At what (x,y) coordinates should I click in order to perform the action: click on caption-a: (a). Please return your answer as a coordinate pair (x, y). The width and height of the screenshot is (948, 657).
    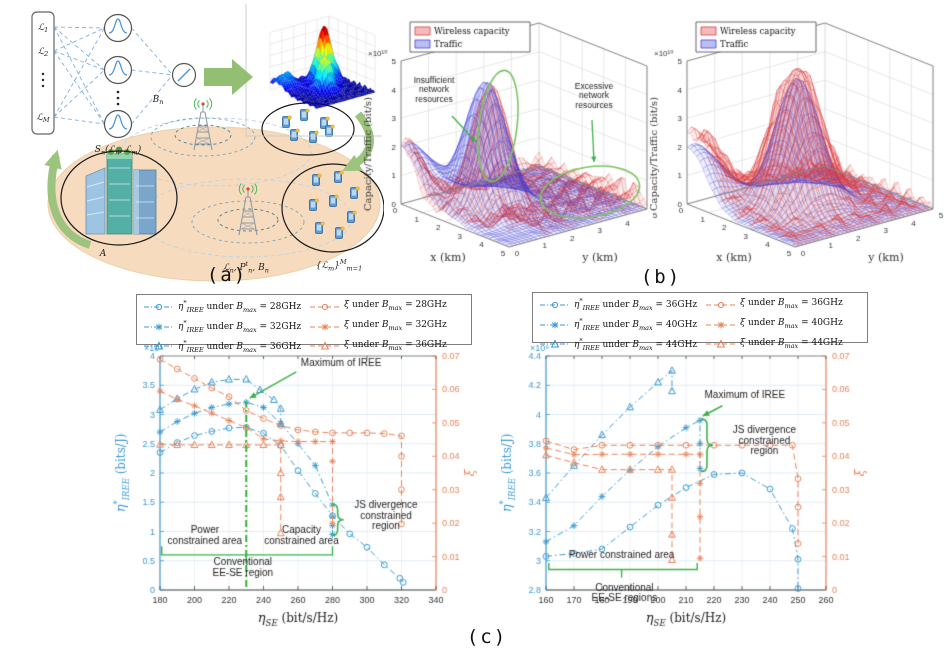
    Looking at the image, I should click on (227, 275).